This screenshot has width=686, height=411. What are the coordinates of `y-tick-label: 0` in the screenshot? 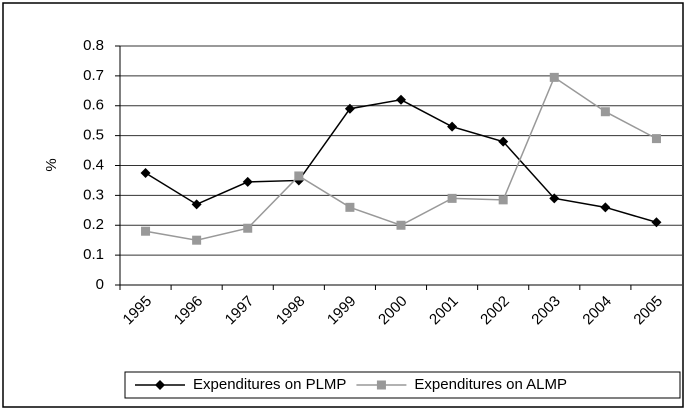 It's located at (100, 284).